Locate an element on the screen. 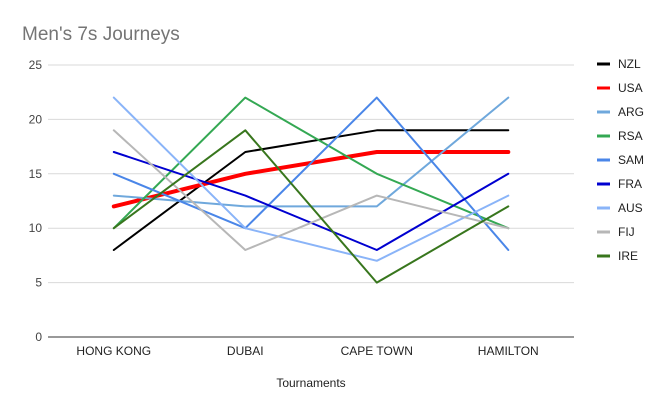  legend-label: FIJ is located at coordinates (626, 232).